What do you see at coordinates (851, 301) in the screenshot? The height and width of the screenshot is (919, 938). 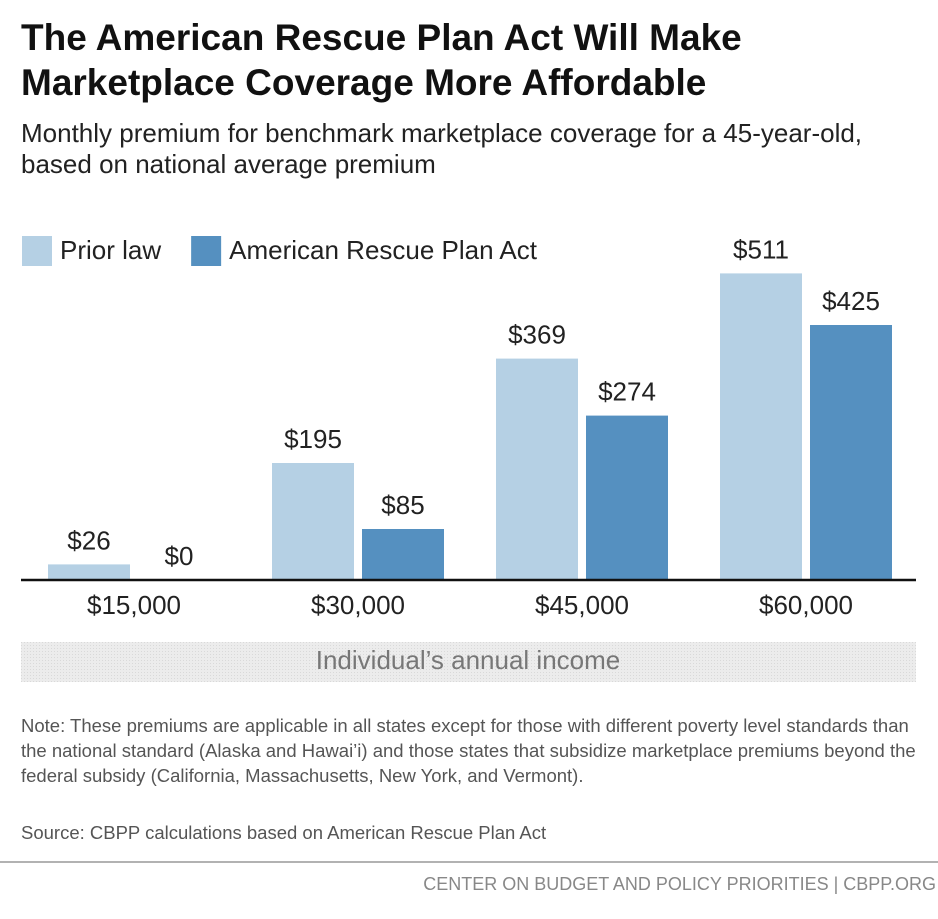 I see `value-label: $425` at bounding box center [851, 301].